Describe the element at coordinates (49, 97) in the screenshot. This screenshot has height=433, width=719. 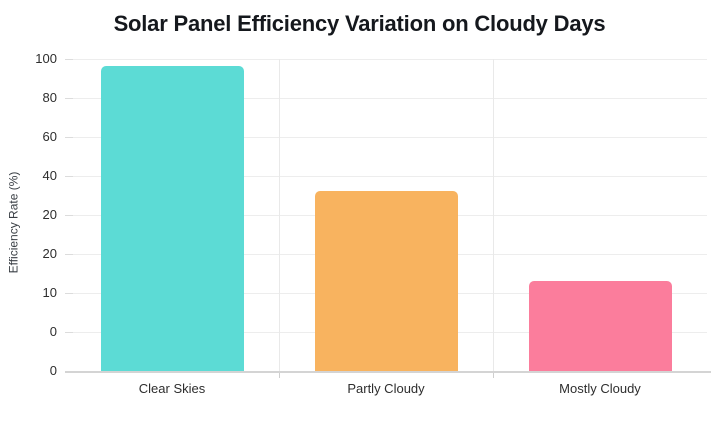
I see `y-tick-label: 80` at that location.